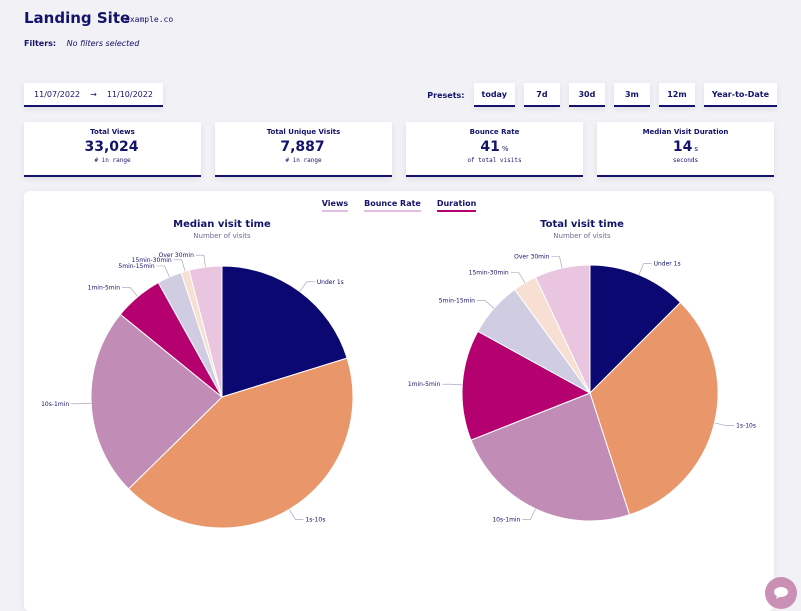  Describe the element at coordinates (685, 147) in the screenshot. I see `metric-value: 14 s` at that location.